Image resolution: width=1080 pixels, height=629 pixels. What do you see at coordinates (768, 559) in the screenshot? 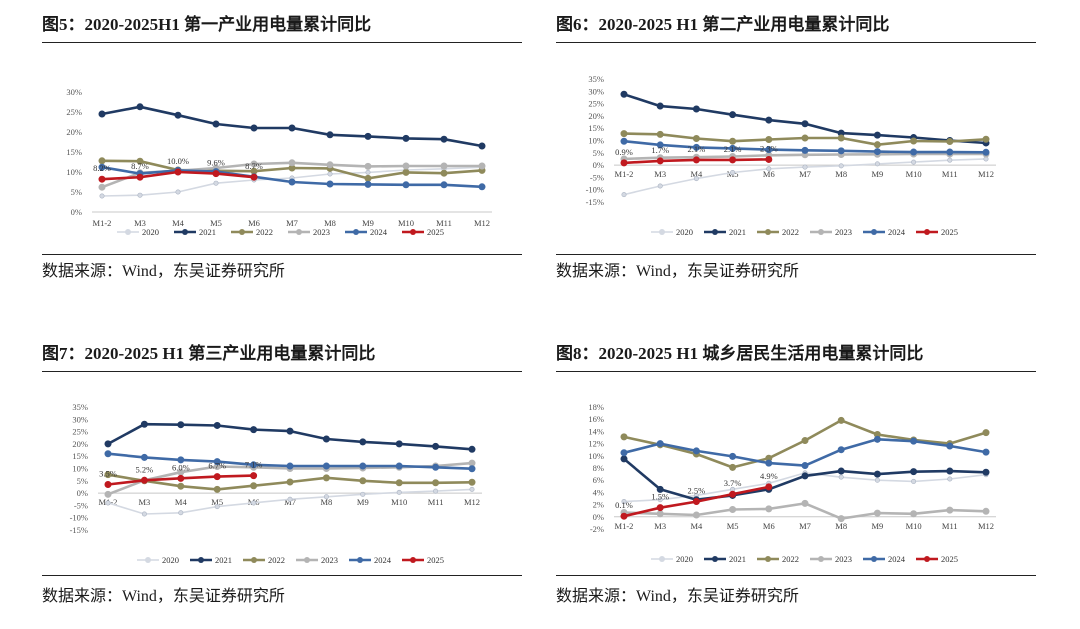
I see `legend-marker-2022` at bounding box center [768, 559].